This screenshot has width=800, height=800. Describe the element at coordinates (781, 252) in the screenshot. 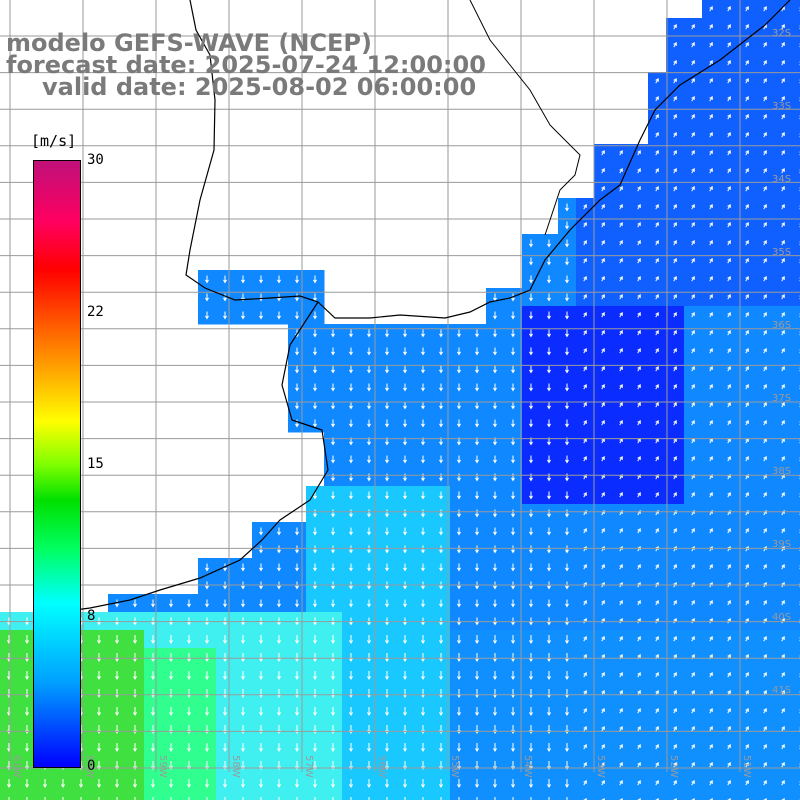

I see `latitude-label: 35S` at that location.